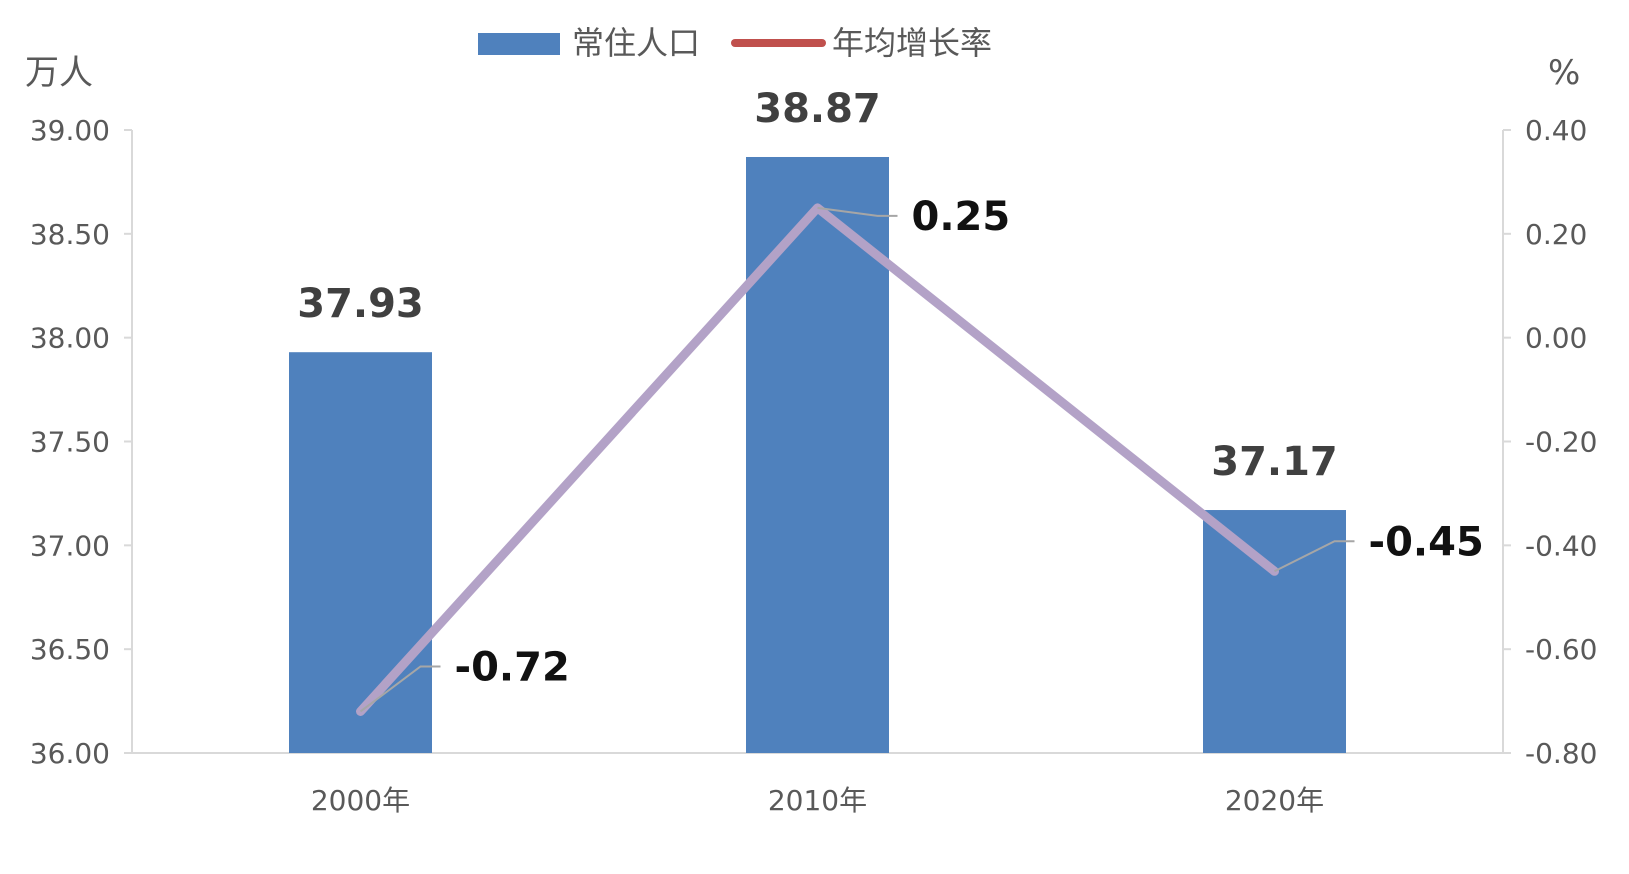  What do you see at coordinates (735, 43) in the screenshot?
I see `legend: 常住人口 年均增长率` at bounding box center [735, 43].